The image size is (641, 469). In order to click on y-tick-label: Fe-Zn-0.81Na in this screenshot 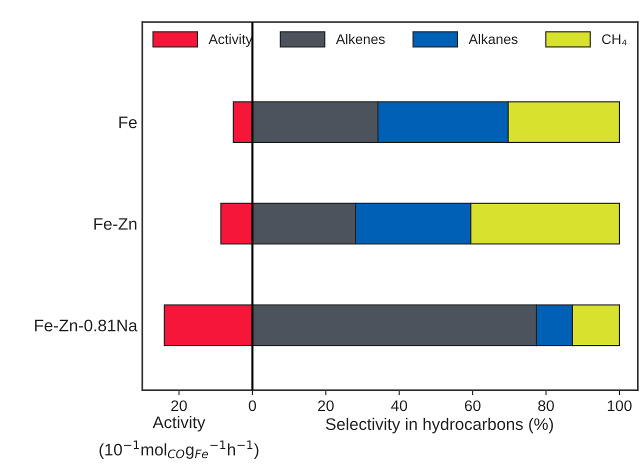, I will do `click(86, 326)`.